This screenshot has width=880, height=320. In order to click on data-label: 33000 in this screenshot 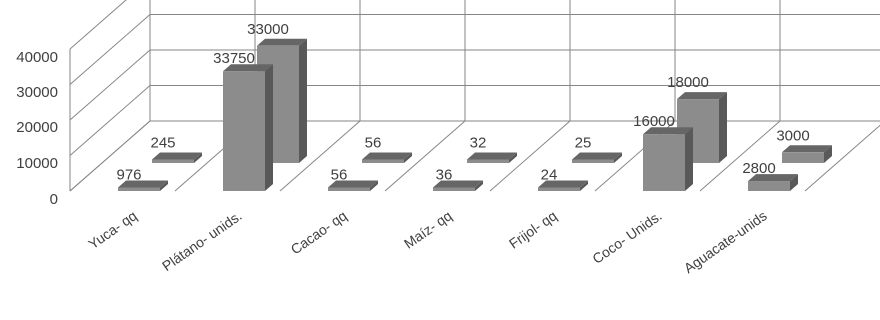, I will do `click(268, 29)`.